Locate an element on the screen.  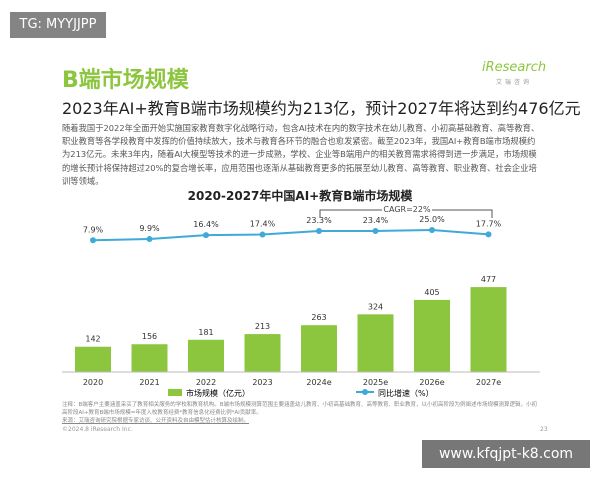
chart-title: 2020-2027年中国AI+教育B端市场规模 is located at coordinates (300, 196).